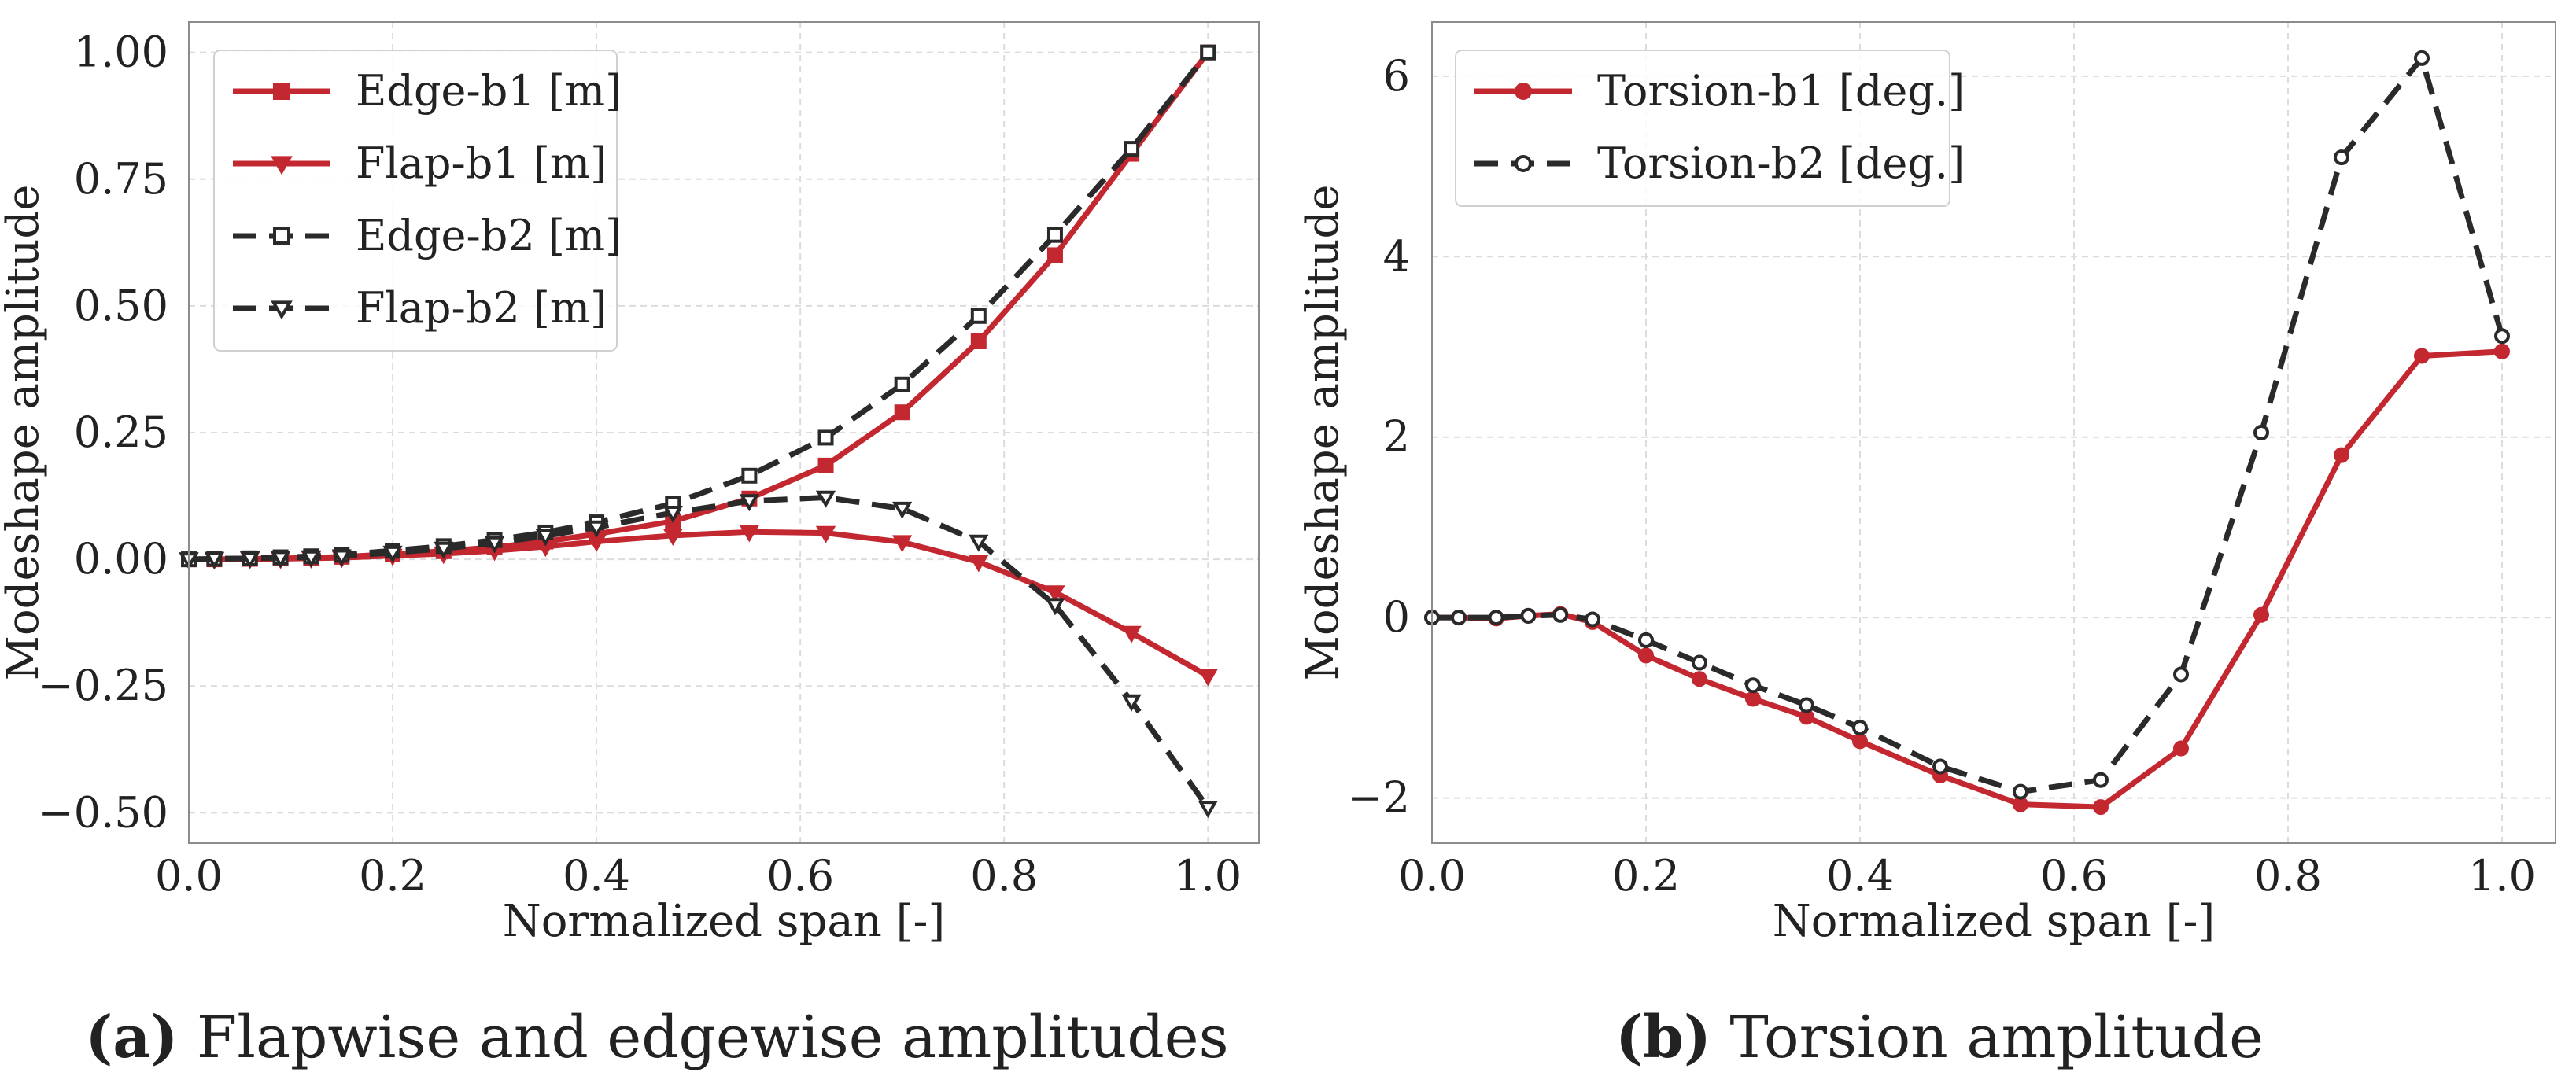 This screenshot has height=1087, width=2576. What do you see at coordinates (1396, 76) in the screenshot?
I see `y-tick-label: 6` at bounding box center [1396, 76].